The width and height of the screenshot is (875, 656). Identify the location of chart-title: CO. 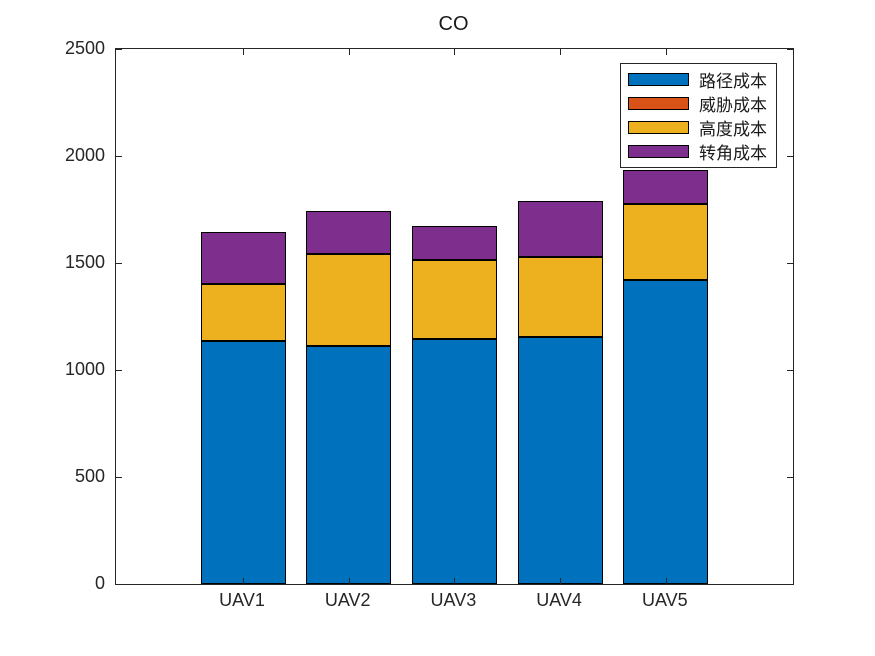
(453, 24).